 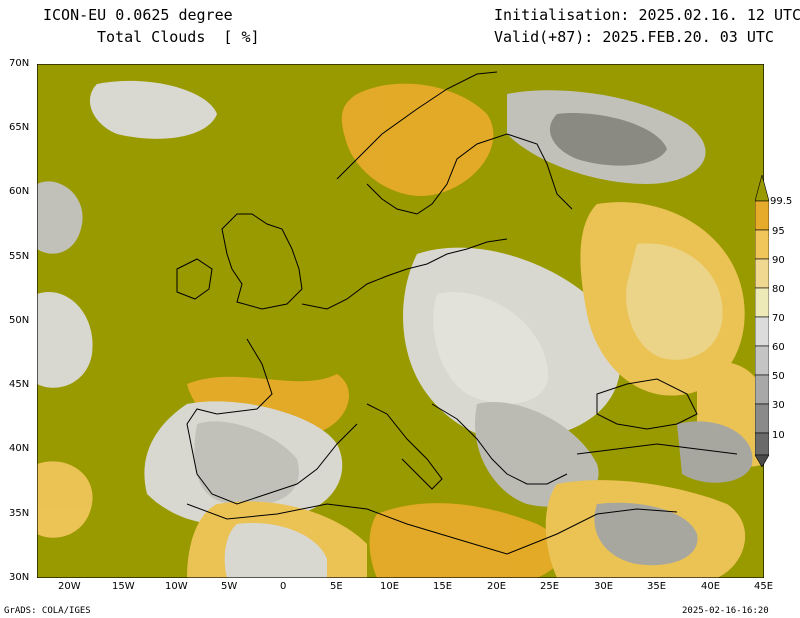 What do you see at coordinates (647, 15) in the screenshot?
I see `init-time: Initialisation: 2025.02.16. 12 UTC` at bounding box center [647, 15].